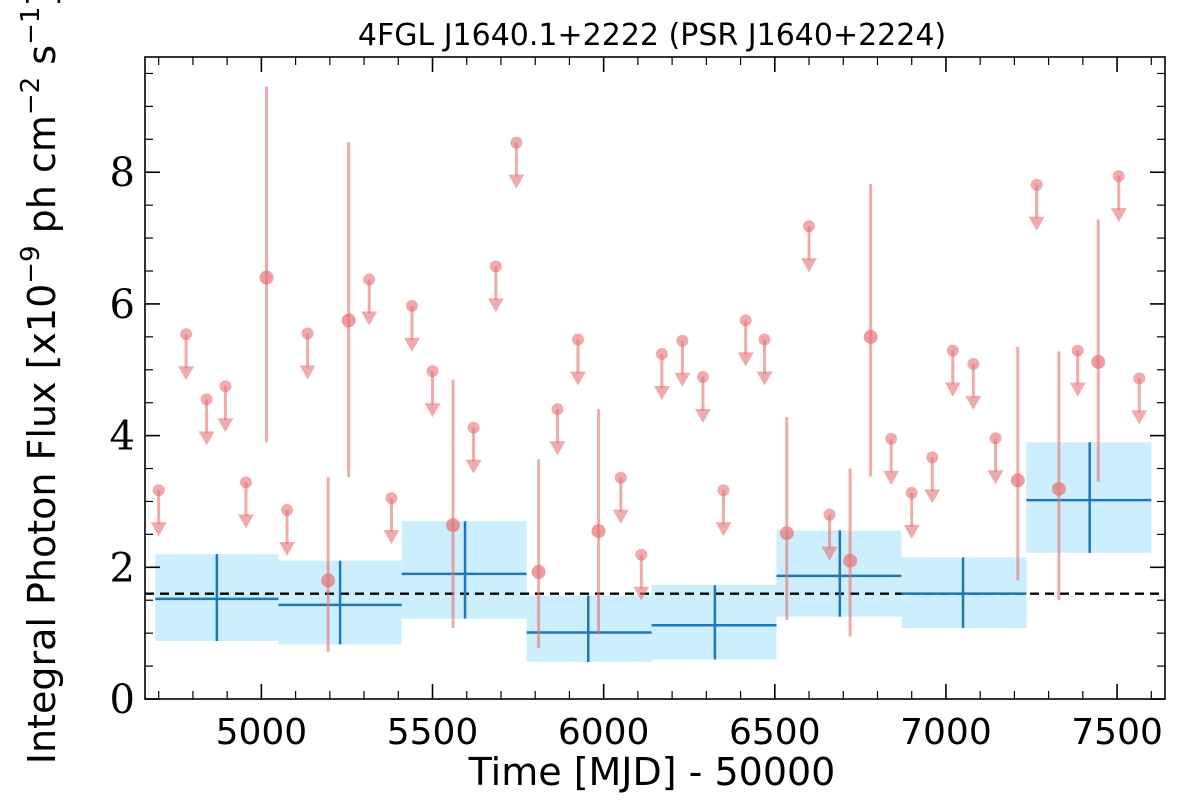  I want to click on y-axis-label: Integral Photon Flux [x10−9 ph cm−2 s−1], so click(40, 382).